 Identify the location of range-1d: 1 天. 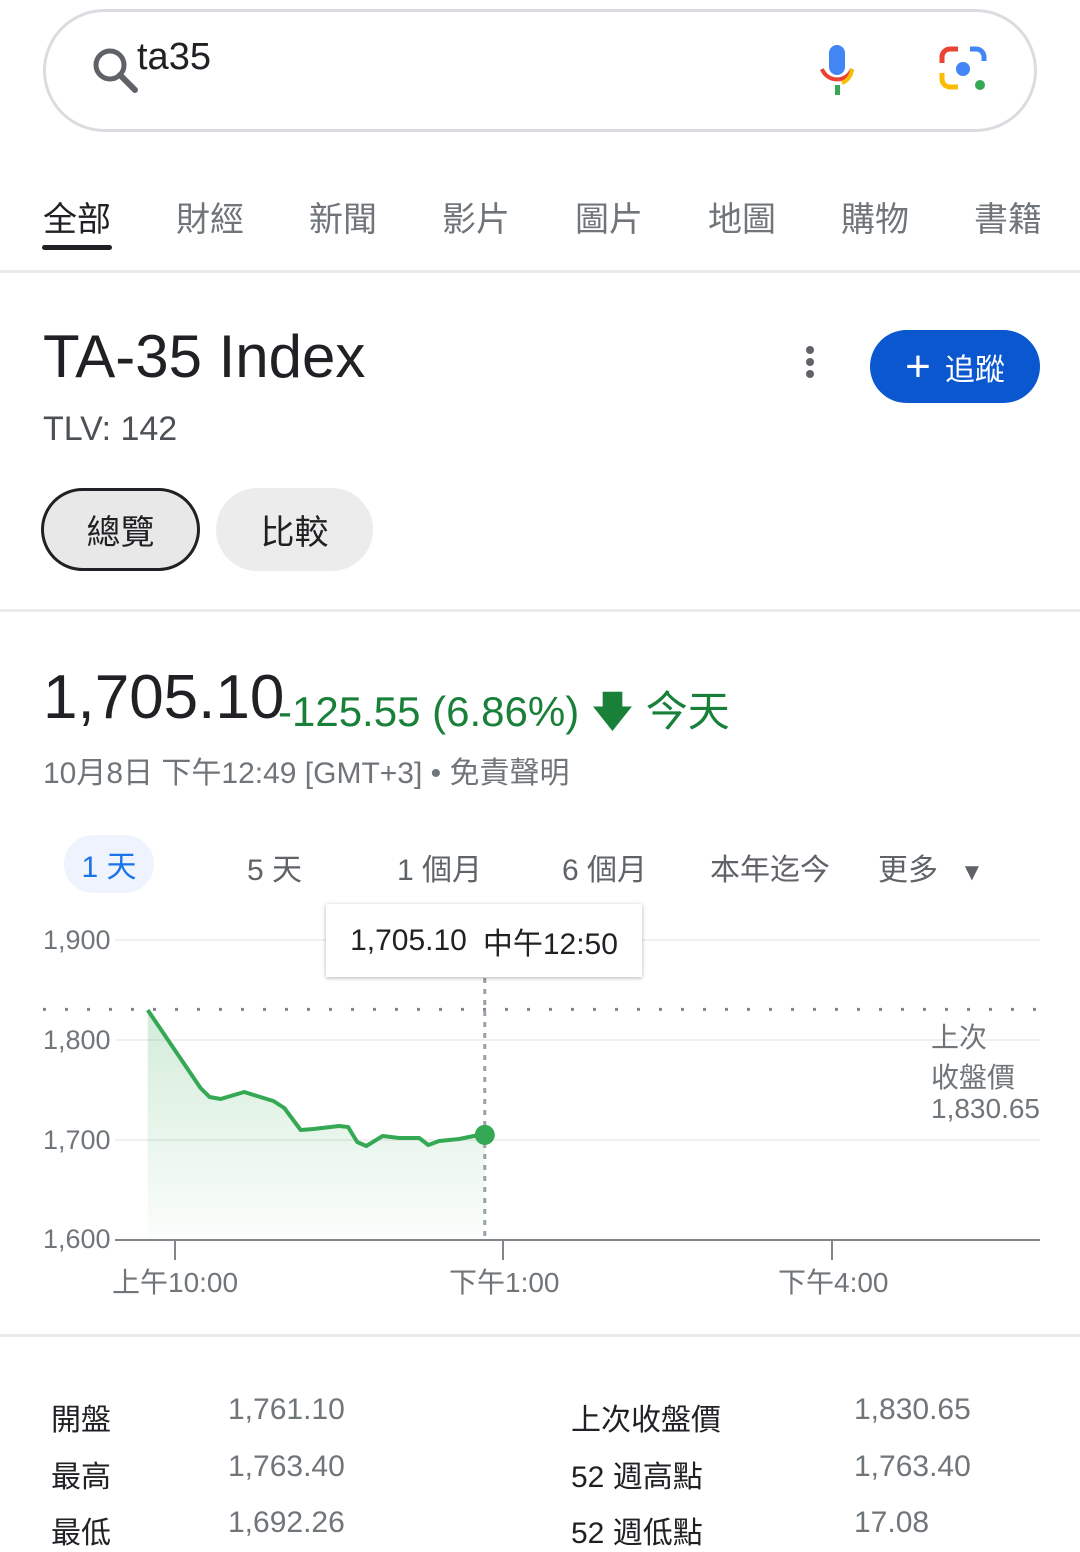
(109, 864).